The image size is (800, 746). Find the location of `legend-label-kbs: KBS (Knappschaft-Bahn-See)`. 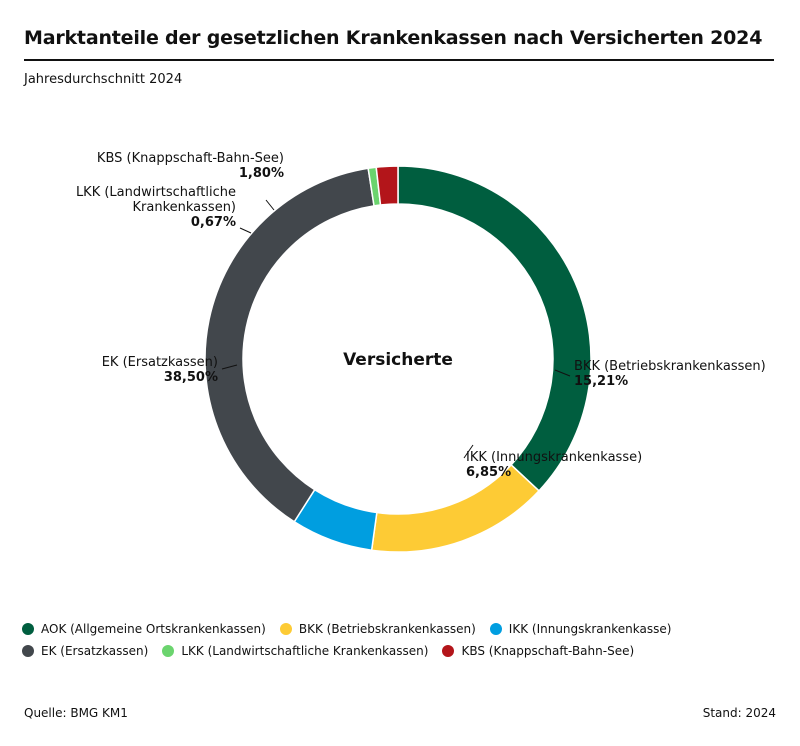

legend-label-kbs: KBS (Knappschaft-Bahn-See) is located at coordinates (548, 651).